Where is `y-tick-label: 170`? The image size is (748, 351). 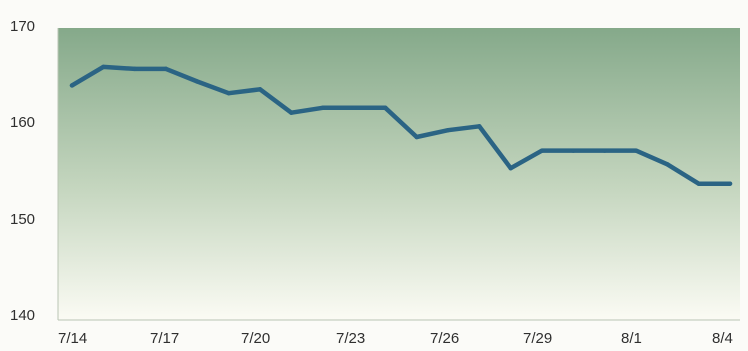 y-tick-label: 170 is located at coordinates (22, 26).